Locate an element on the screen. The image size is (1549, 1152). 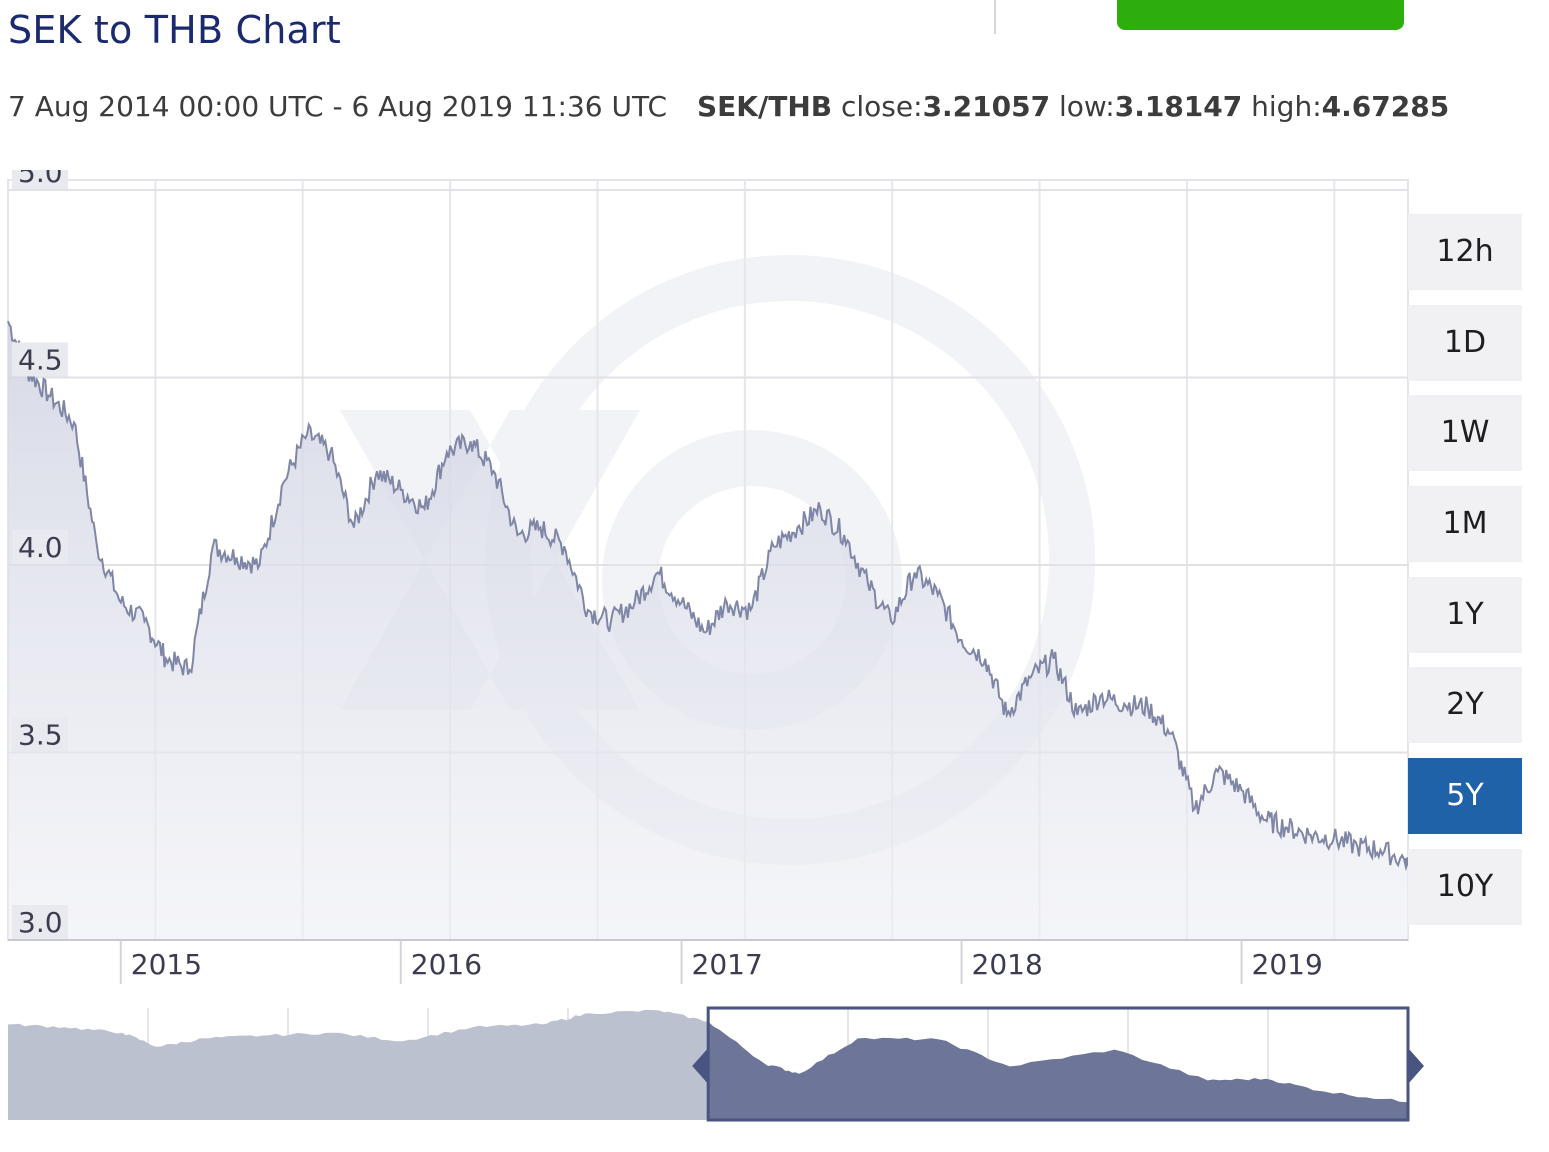
range-button-5y: 5Y is located at coordinates (1465, 796).